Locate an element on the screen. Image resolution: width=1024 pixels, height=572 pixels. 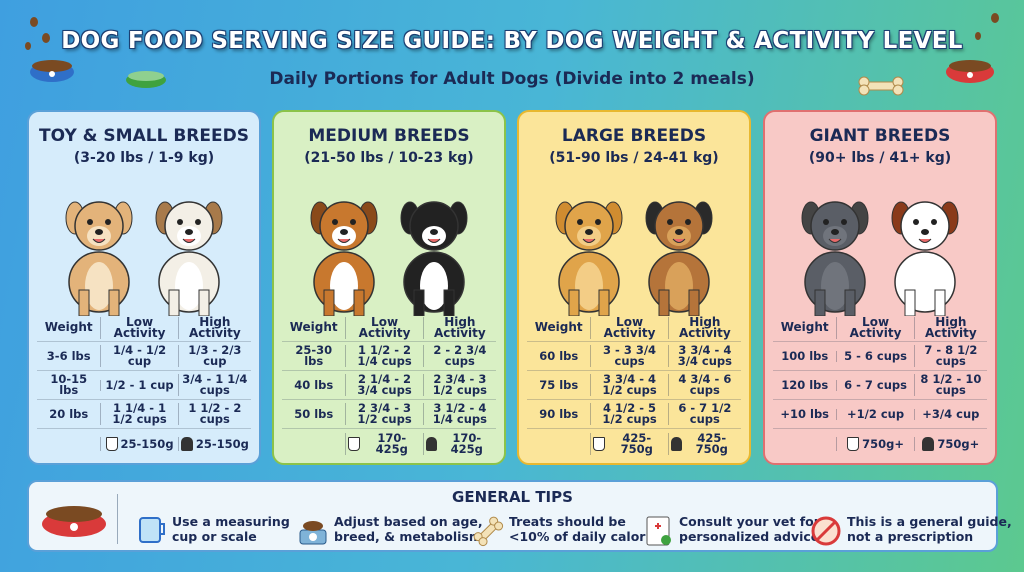
grams-cell: 425-750g is located at coordinates (704, 443).